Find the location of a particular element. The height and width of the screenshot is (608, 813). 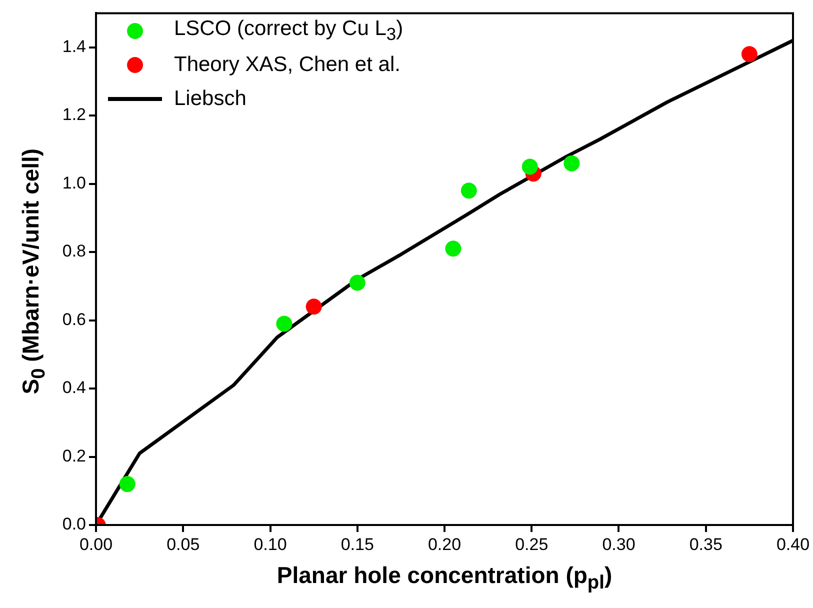

y-tick-label: 1.4 is located at coordinates (74, 46).